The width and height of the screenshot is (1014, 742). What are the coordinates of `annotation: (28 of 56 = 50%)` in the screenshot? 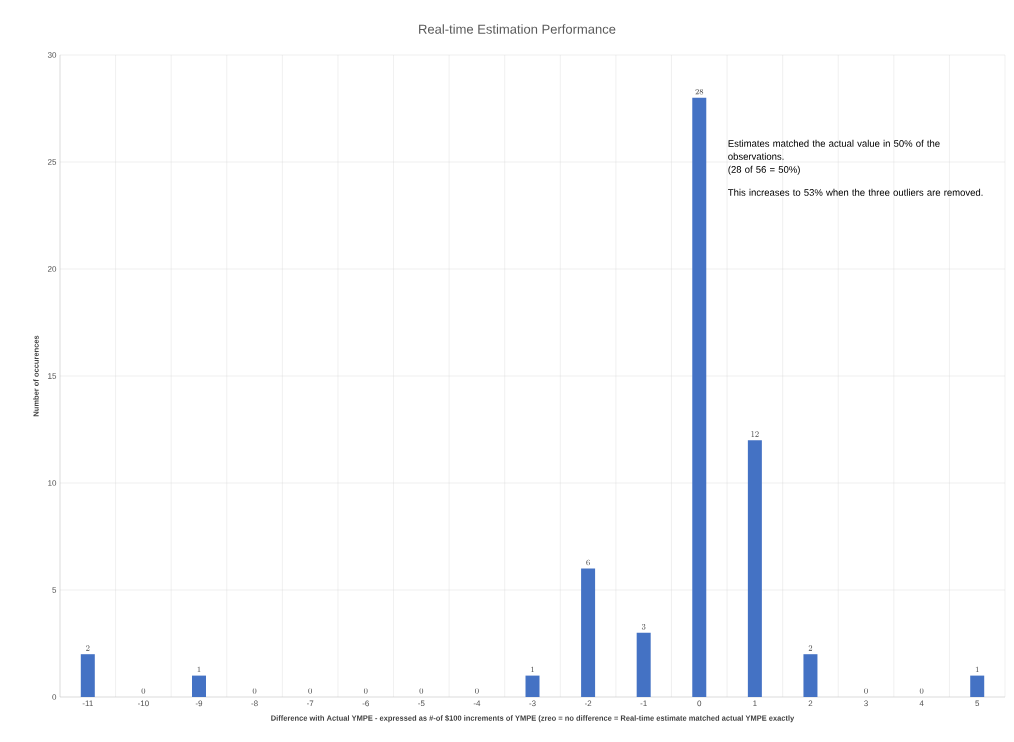 It's located at (764, 170).